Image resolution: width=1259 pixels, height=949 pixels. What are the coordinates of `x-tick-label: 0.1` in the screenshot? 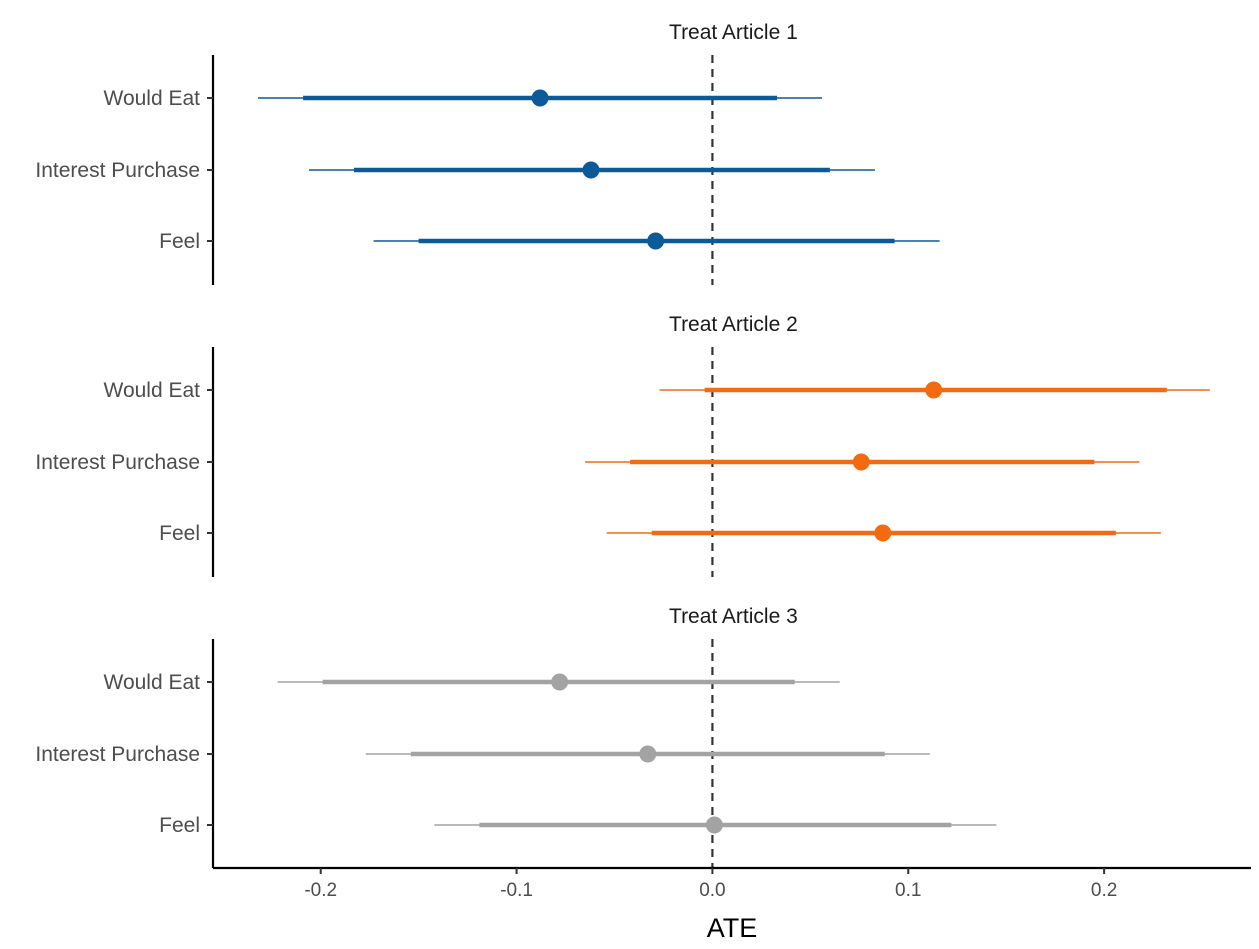 It's located at (908, 890).